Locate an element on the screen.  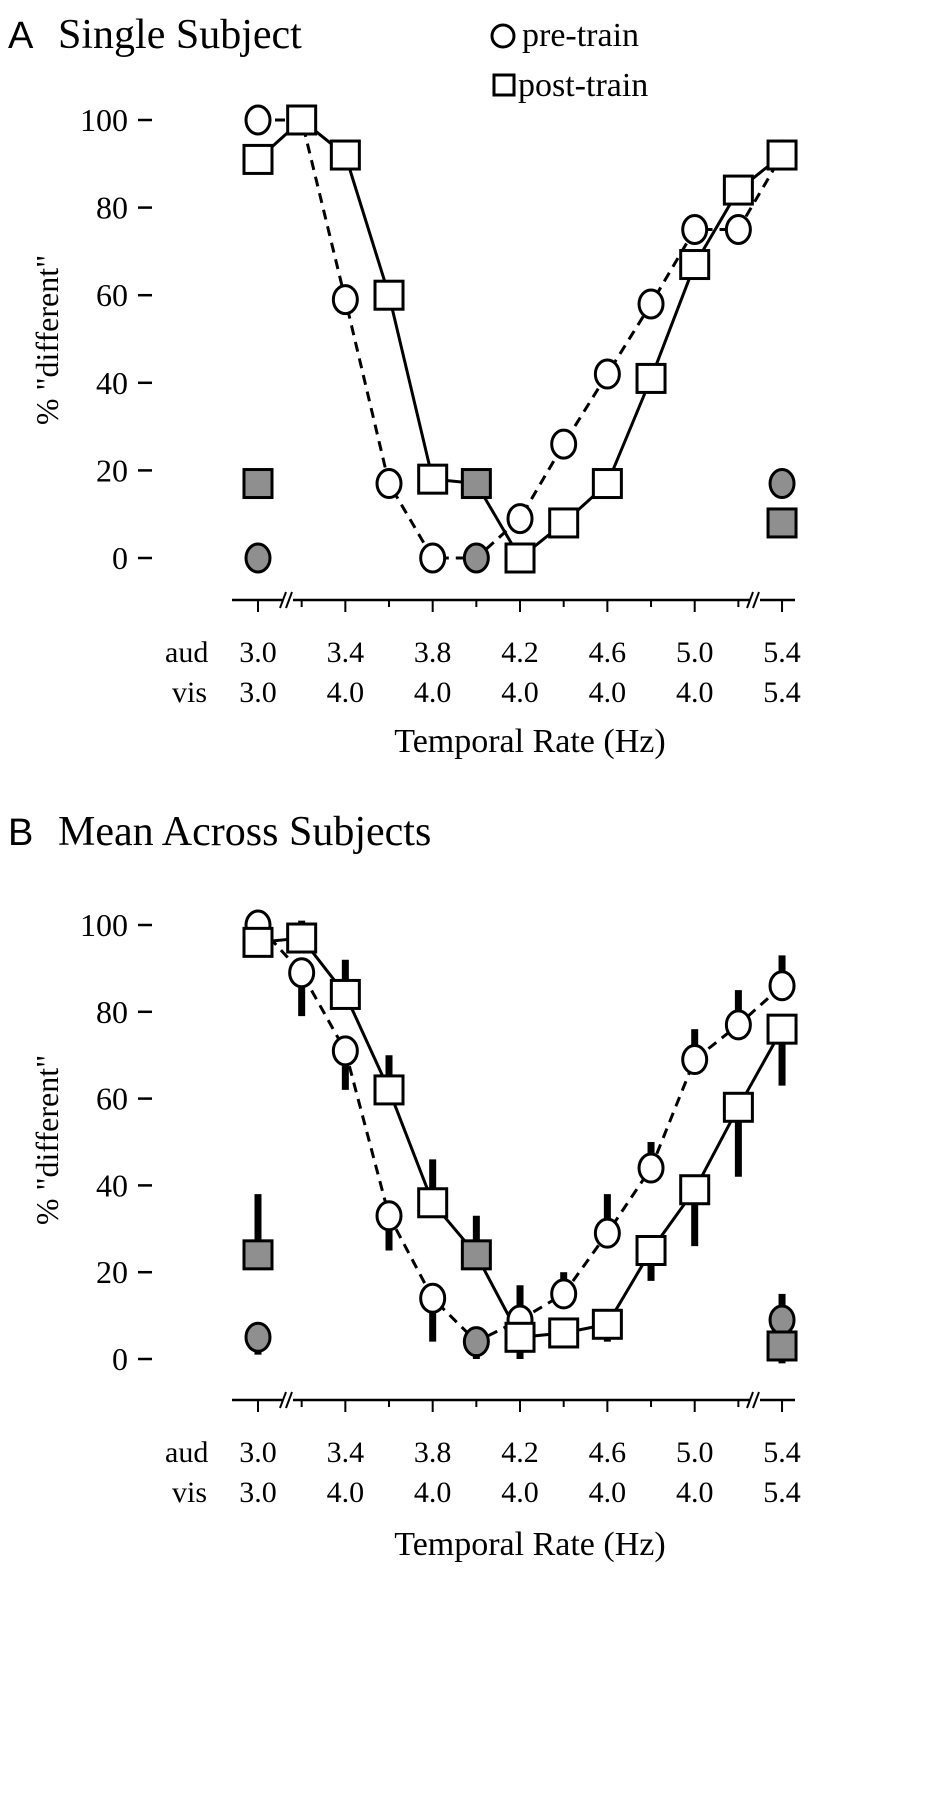
legend-post-label: post-train is located at coordinates (583, 85).